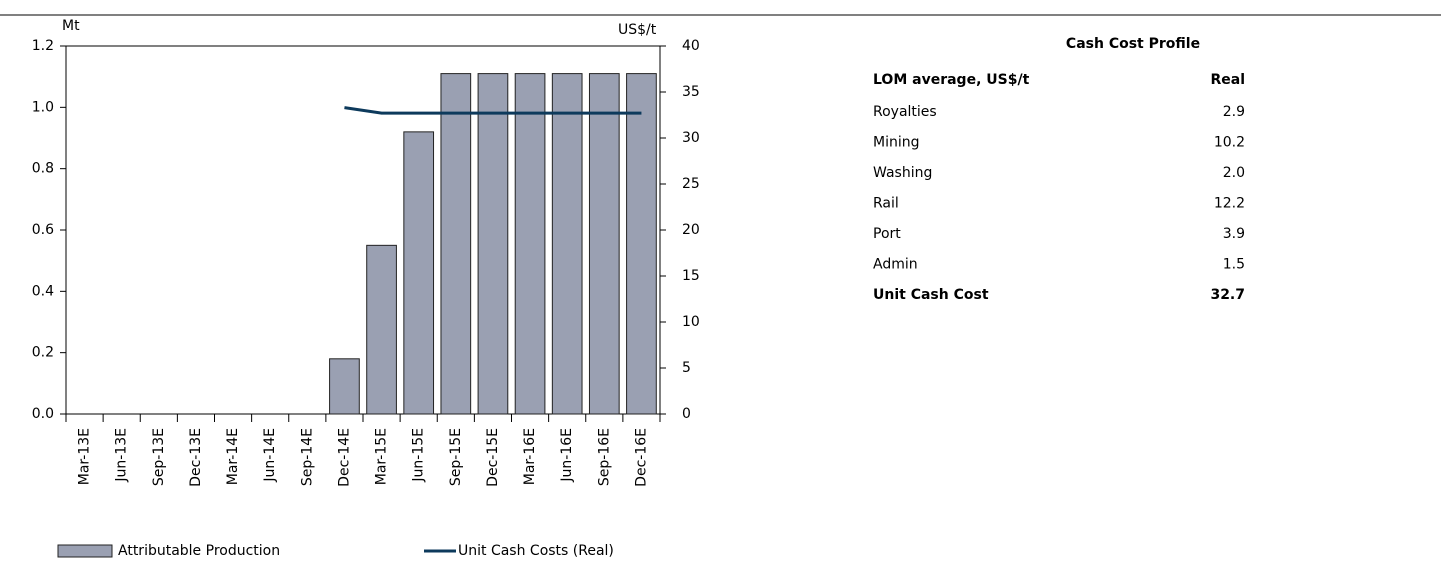 Image resolution: width=1441 pixels, height=564 pixels. Describe the element at coordinates (1227, 295) in the screenshot. I see `table-total: 32.7` at that location.